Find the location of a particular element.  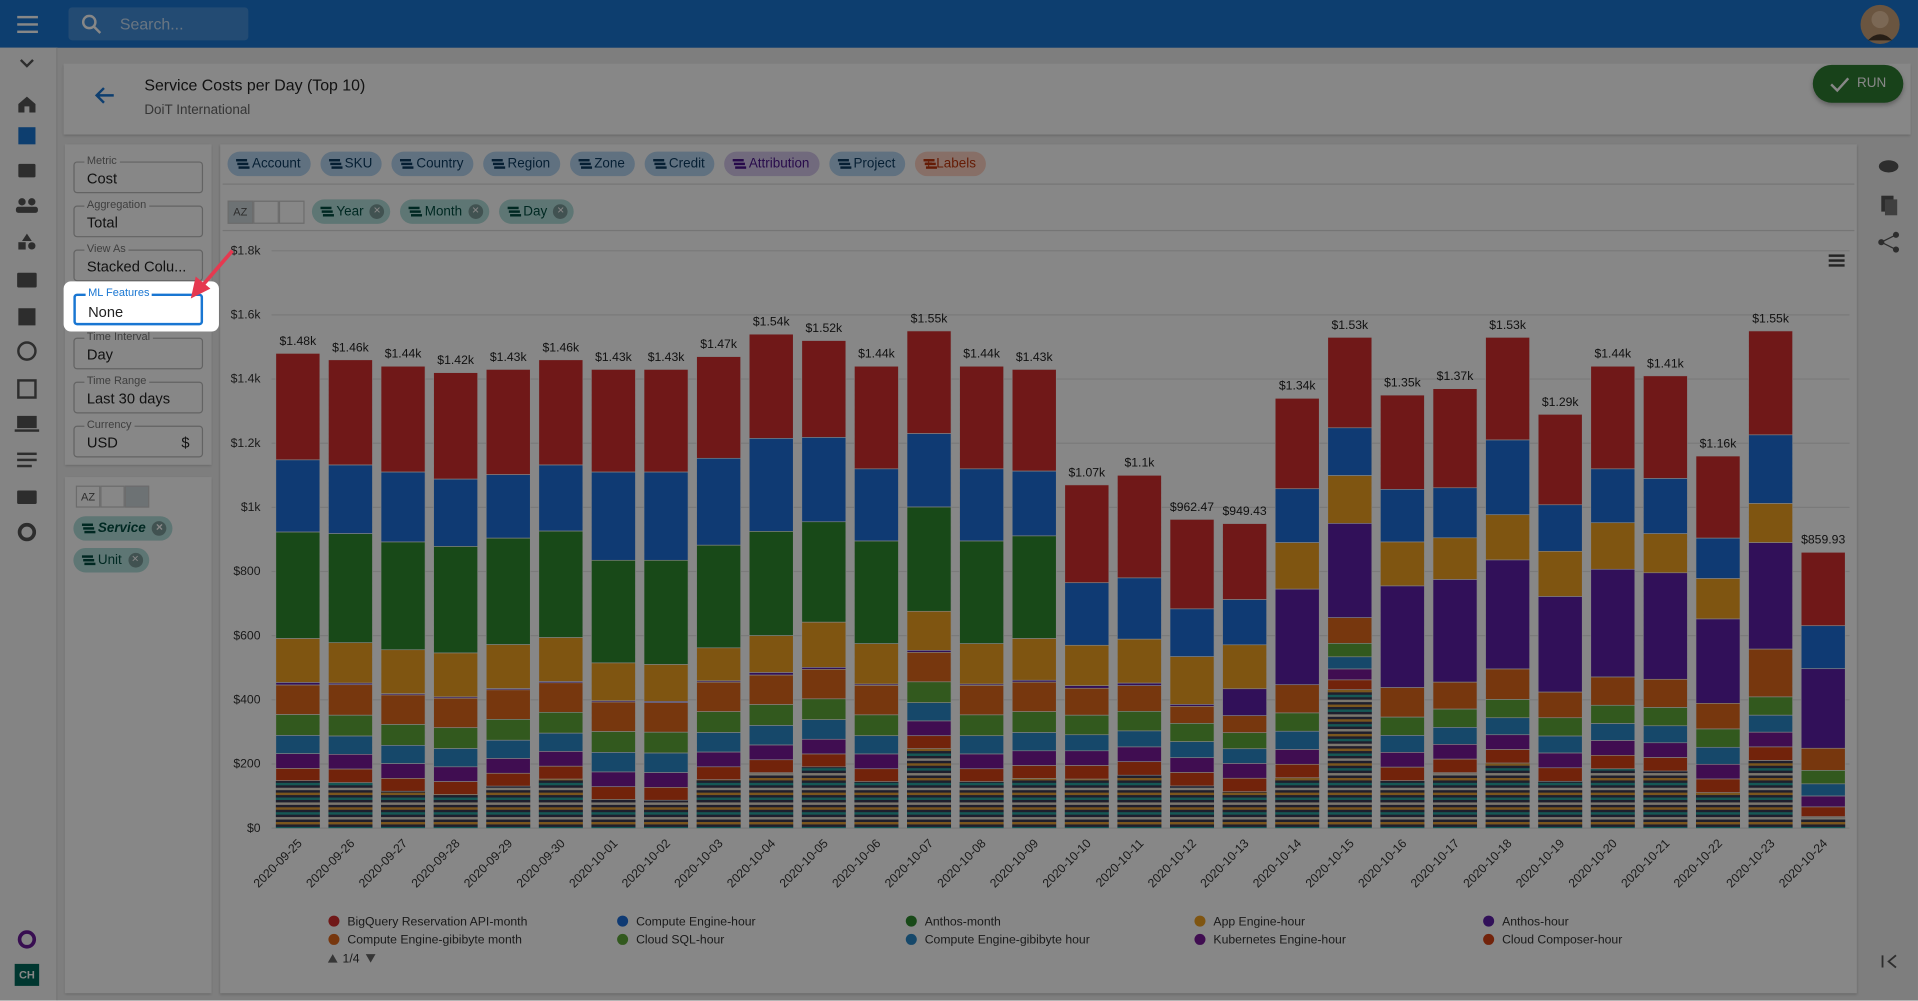

filter-chip: Account is located at coordinates (269, 164).